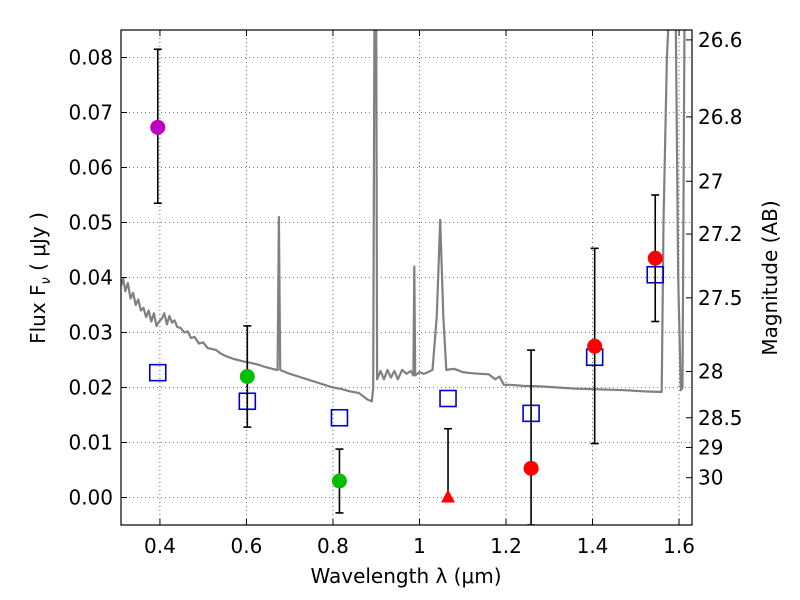 This screenshot has height=600, width=800. What do you see at coordinates (720, 234) in the screenshot?
I see `y2-tick-label: 27.2` at bounding box center [720, 234].